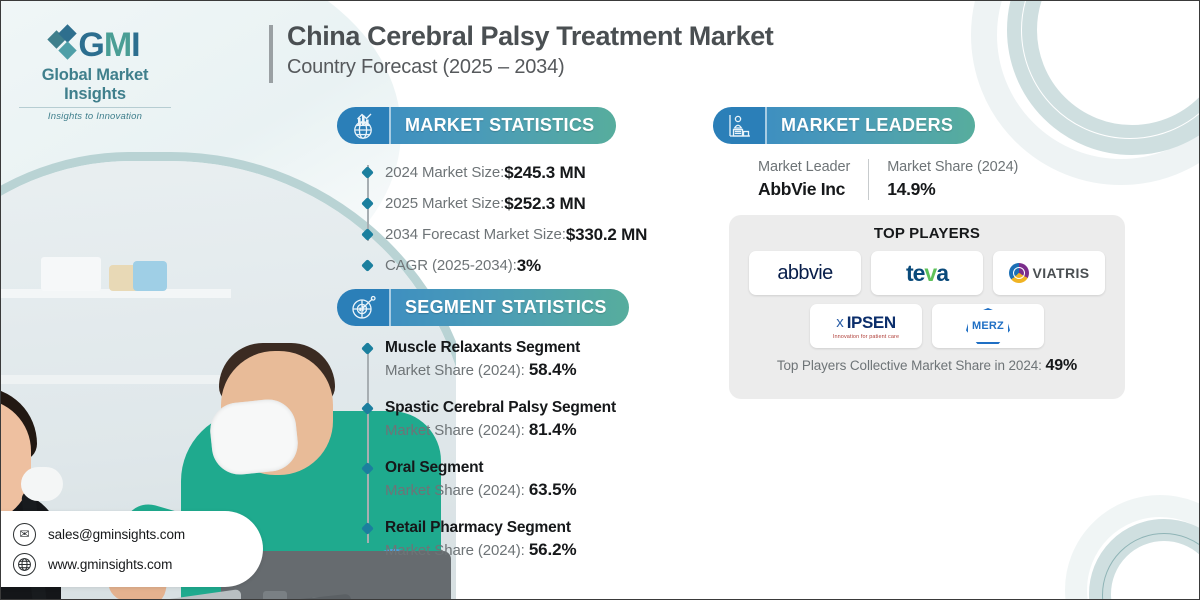 This screenshot has width=1200, height=600. I want to click on market-leader-column: Market Leader AbbVie Inc, so click(813, 179).